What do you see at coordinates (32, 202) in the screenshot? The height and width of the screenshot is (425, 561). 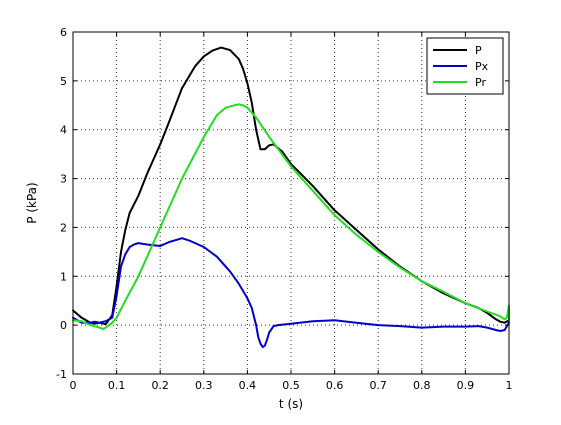 I see `y-axis-label: P (kPa)` at bounding box center [32, 202].